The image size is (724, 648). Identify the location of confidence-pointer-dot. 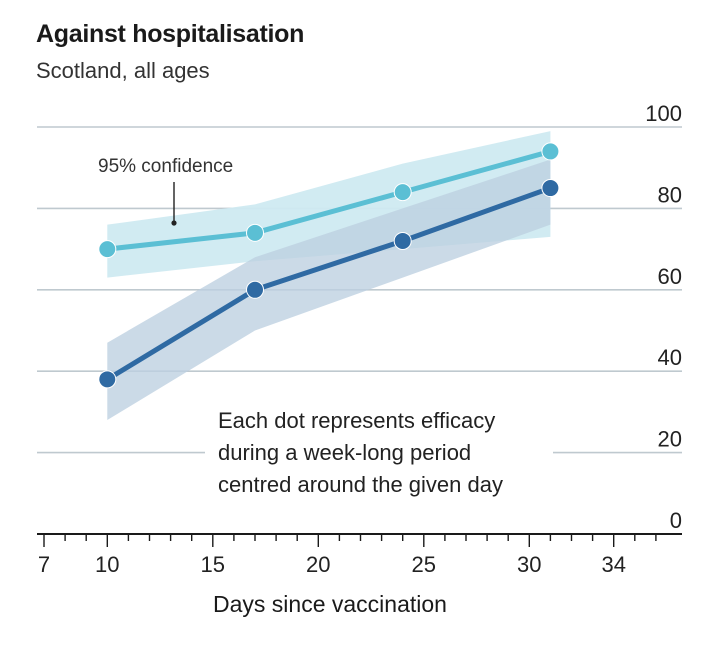
(174, 223).